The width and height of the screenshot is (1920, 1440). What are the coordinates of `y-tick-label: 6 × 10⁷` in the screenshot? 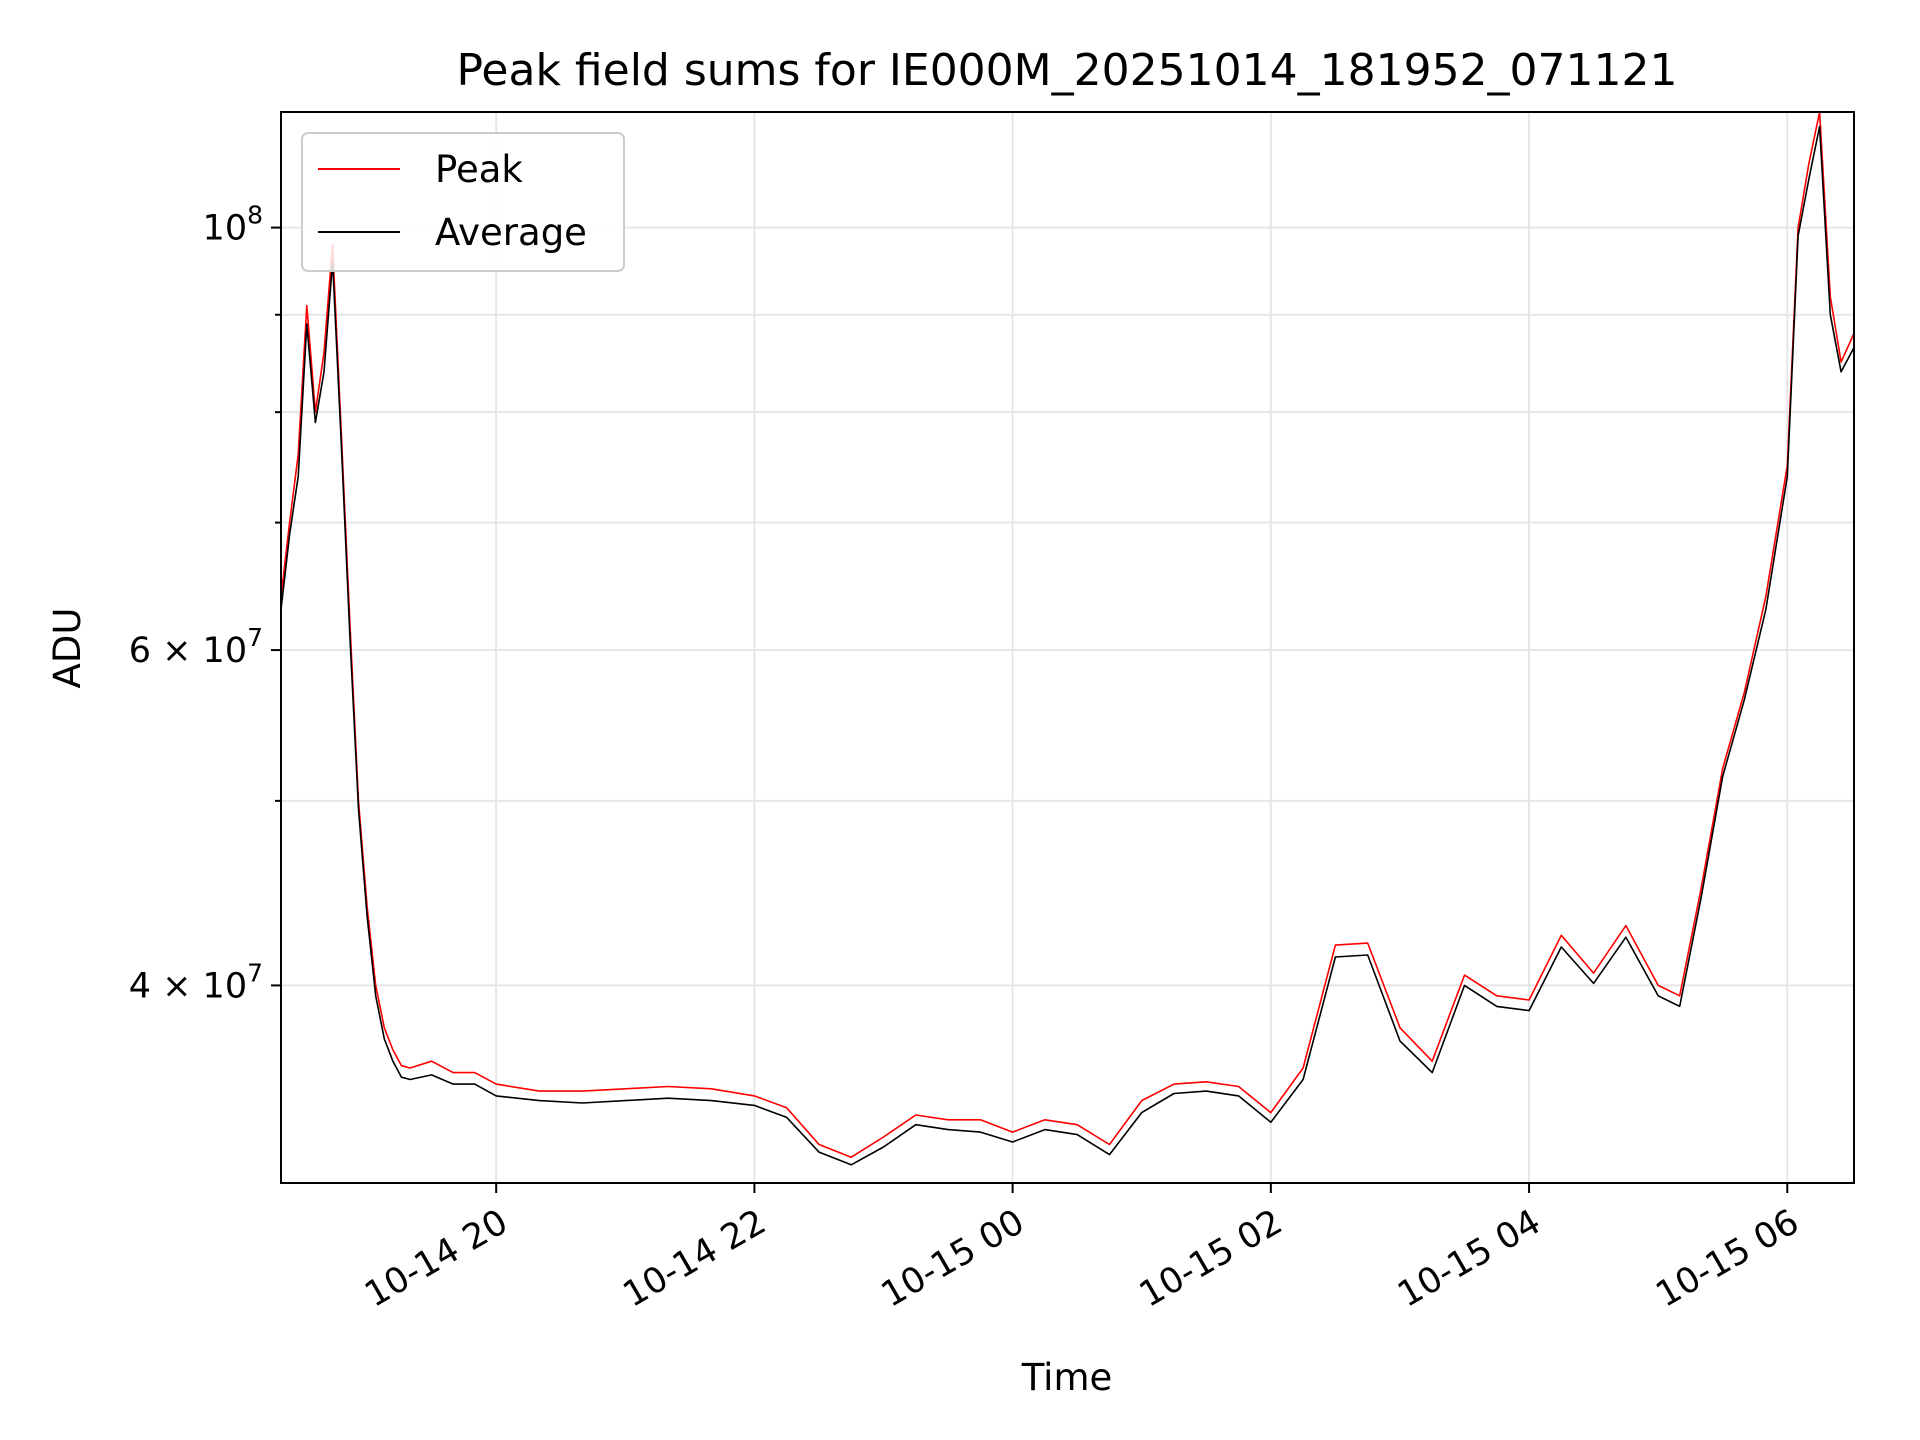 It's located at (196, 647).